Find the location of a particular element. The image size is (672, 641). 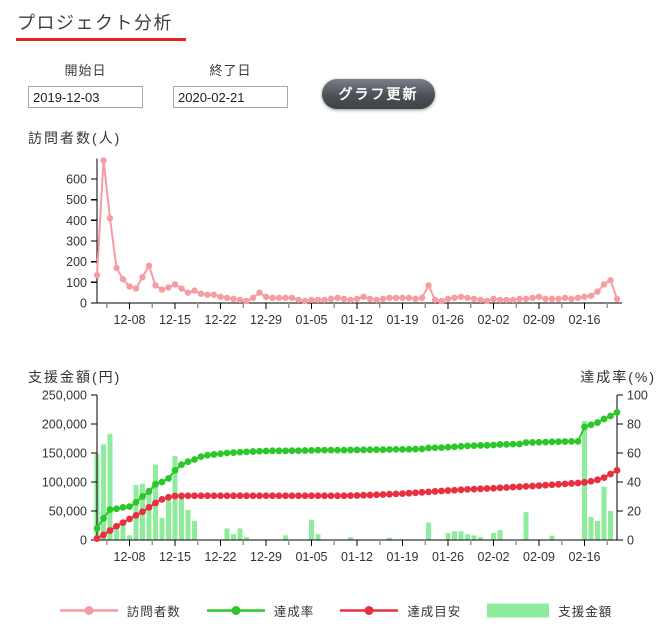

funding-chart-title-left: 支援金額(円) is located at coordinates (75, 377).